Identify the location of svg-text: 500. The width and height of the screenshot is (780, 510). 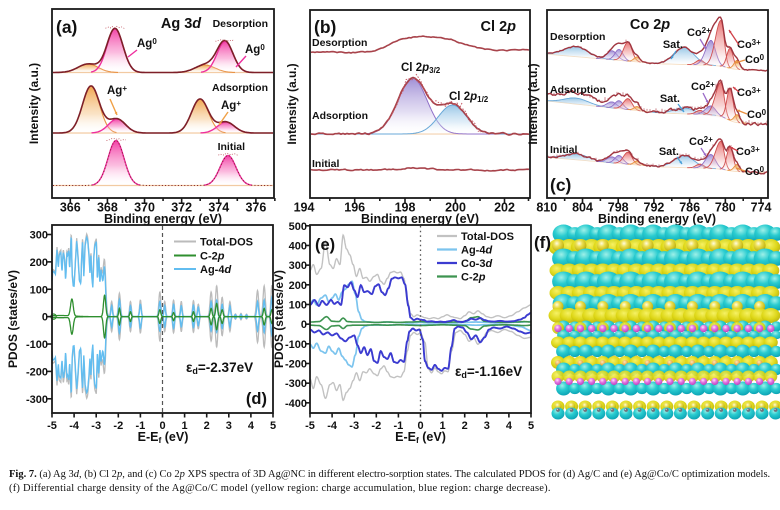
(298, 227).